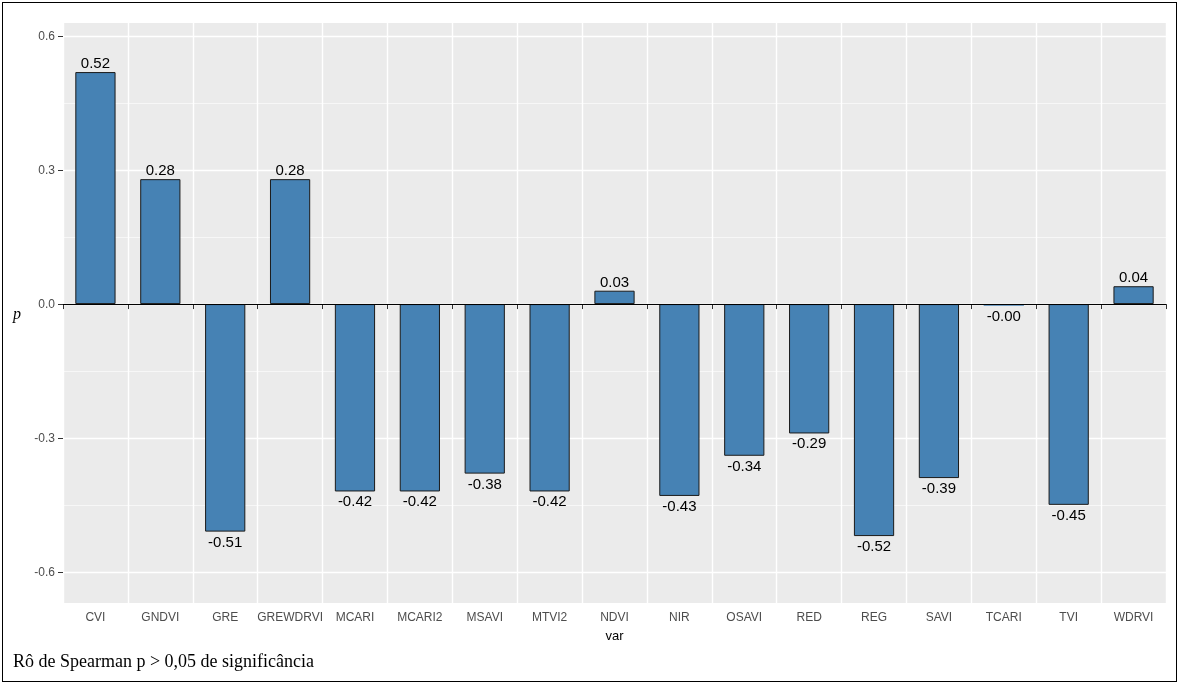 The height and width of the screenshot is (686, 1181). I want to click on data-label: -0.52, so click(874, 546).